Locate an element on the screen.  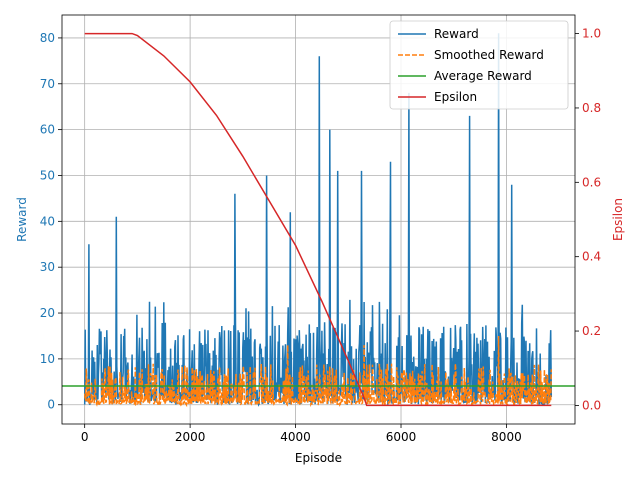
x-tick-label: 2000 is located at coordinates (190, 437).